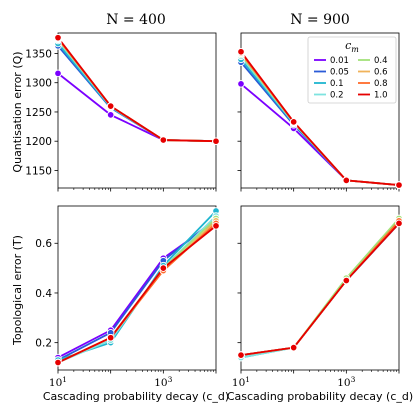 This screenshot has width=415, height=415. I want to click on x-axis-label-left: Cascading probability decay (c_d), so click(136, 396).